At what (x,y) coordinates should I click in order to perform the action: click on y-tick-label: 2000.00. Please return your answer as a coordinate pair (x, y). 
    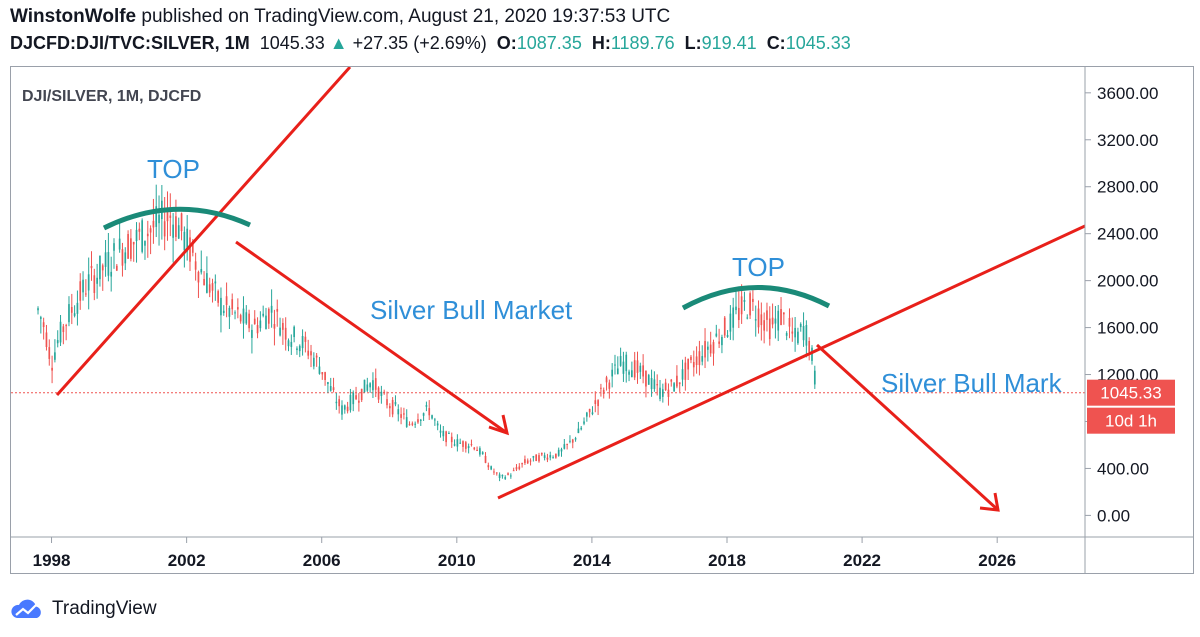
    Looking at the image, I should click on (1127, 281).